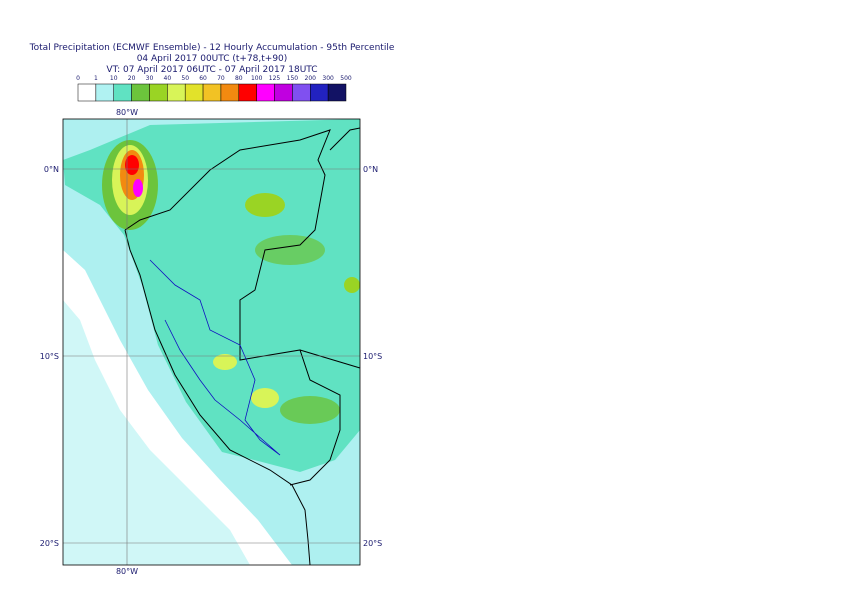  Describe the element at coordinates (328, 78) in the screenshot. I see `legend-label: 300` at that location.